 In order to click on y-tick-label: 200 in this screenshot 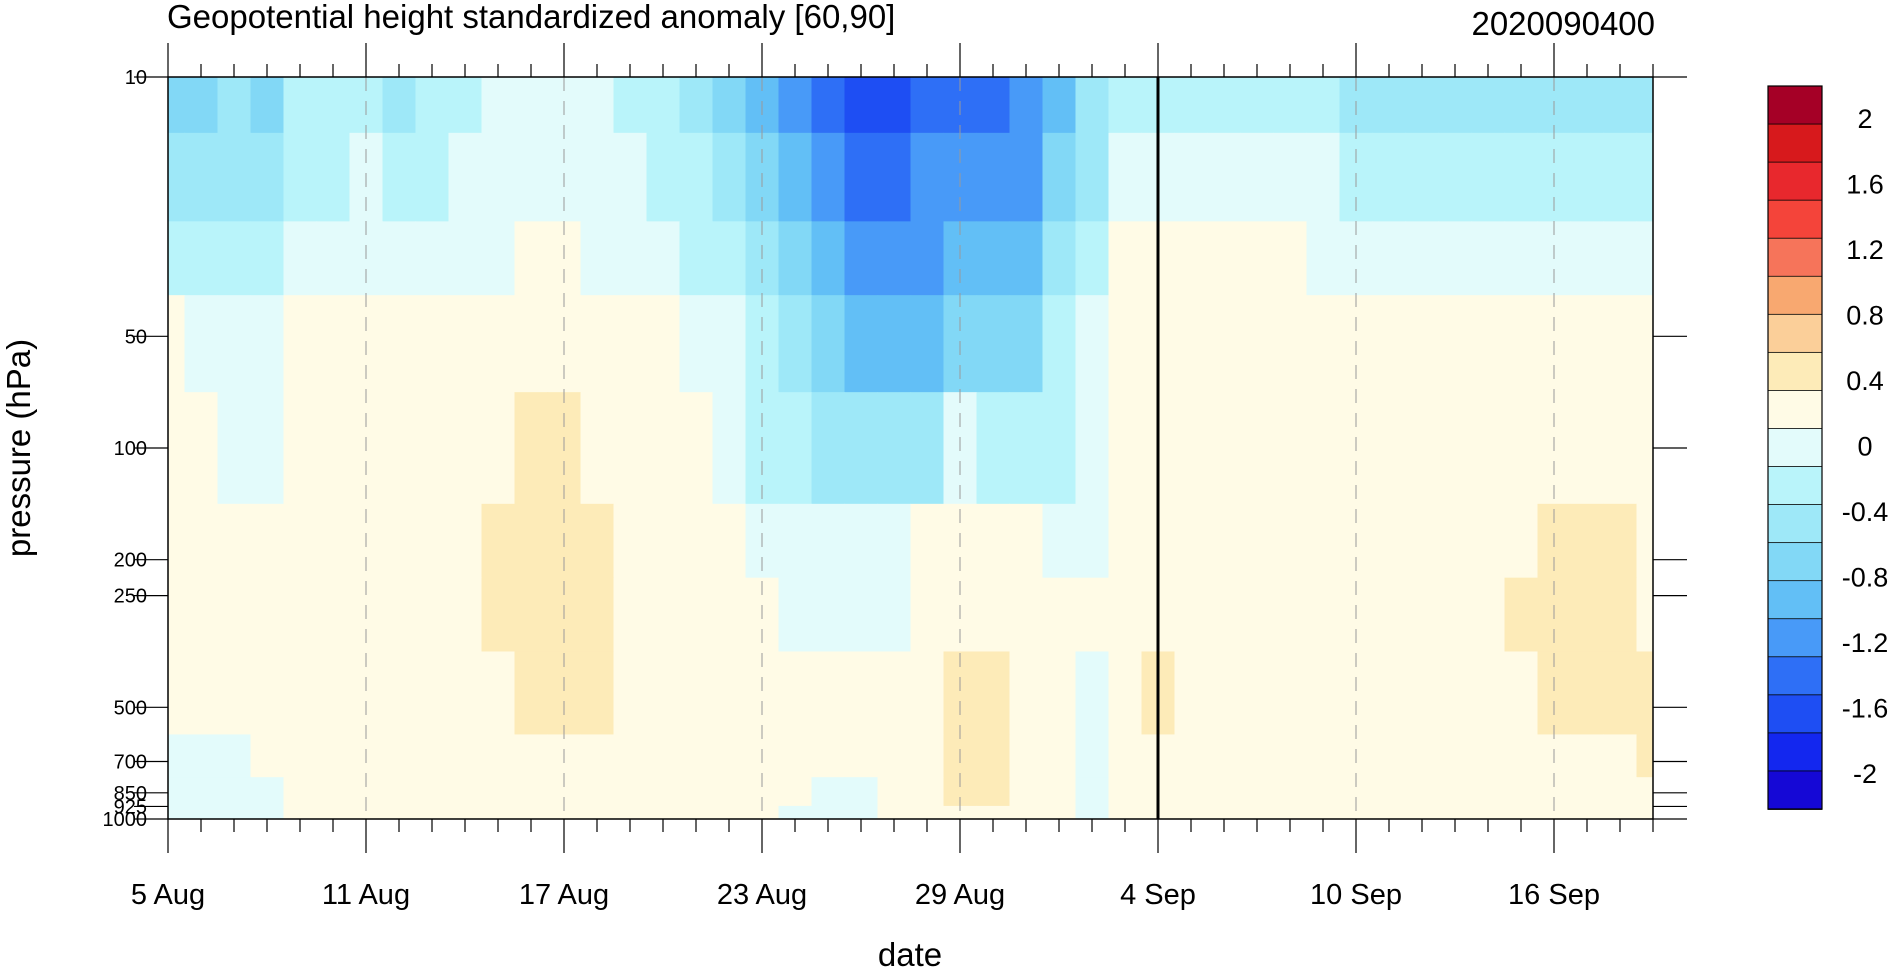, I will do `click(130, 561)`.